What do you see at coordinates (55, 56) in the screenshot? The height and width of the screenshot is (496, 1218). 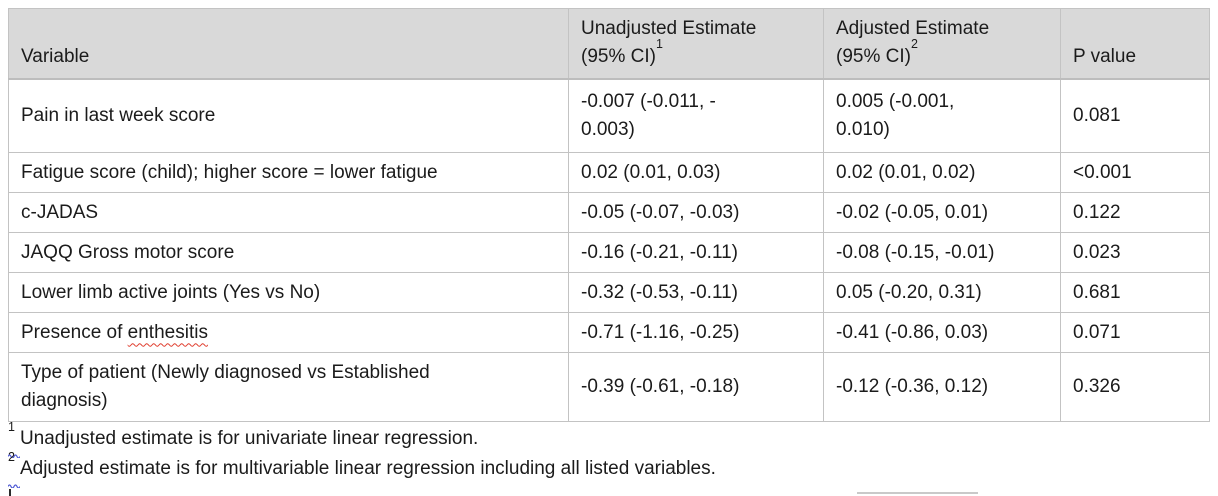 I see `header-label-variable: Variable` at bounding box center [55, 56].